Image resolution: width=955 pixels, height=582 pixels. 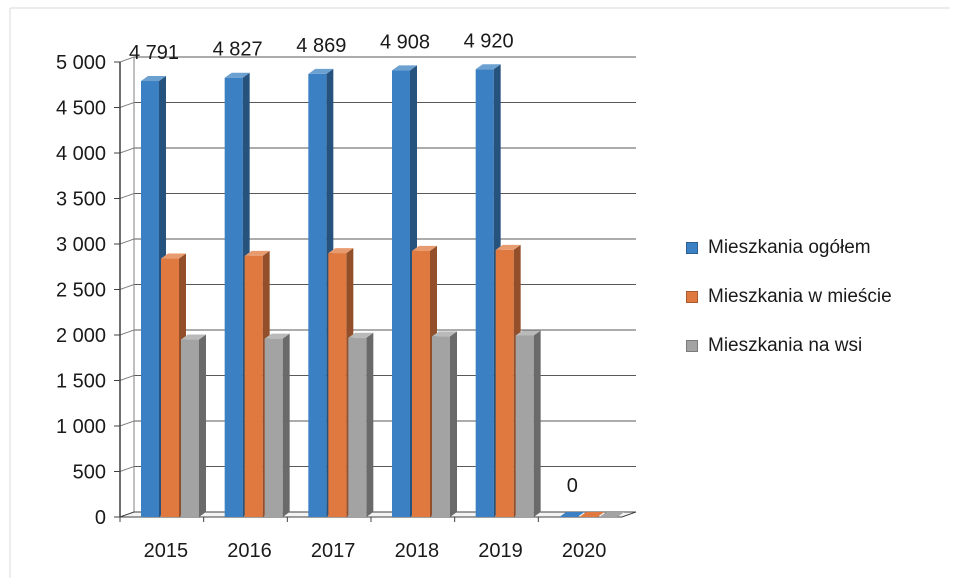 I want to click on data-label: 4 827, so click(x=238, y=50).